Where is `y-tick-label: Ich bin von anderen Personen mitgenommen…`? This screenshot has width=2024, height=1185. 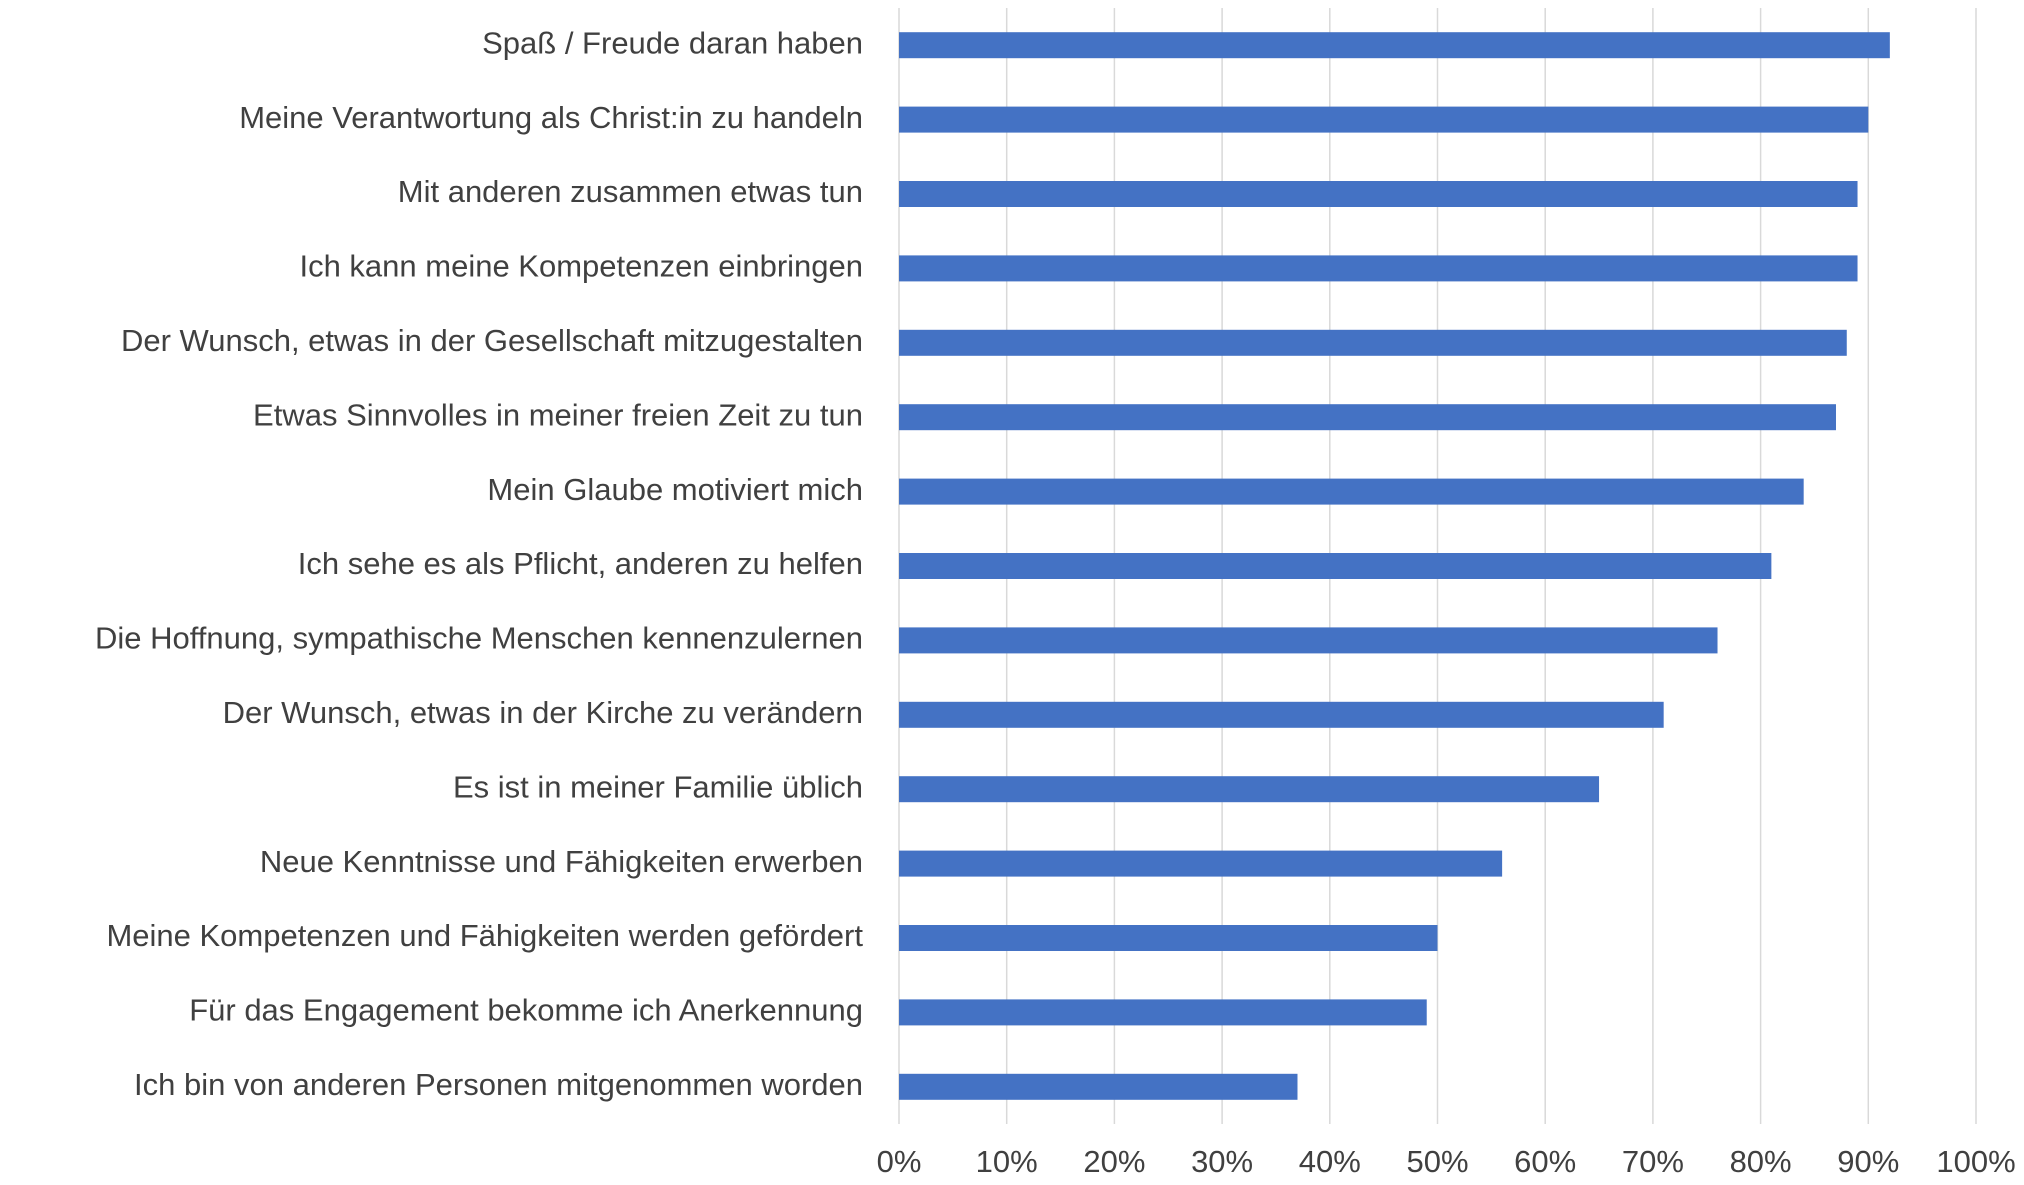 y-tick-label: Ich bin von anderen Personen mitgenommen… is located at coordinates (498, 1084).